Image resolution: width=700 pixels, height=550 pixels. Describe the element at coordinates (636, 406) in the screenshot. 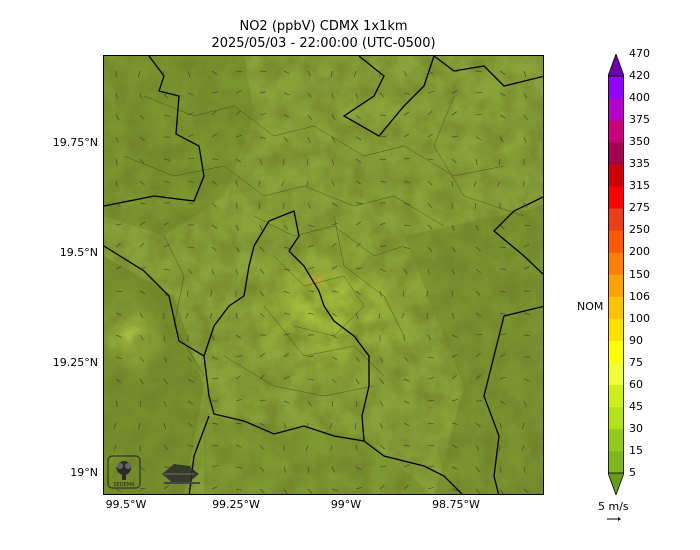

I see `colorbar-tick-label: 45` at that location.